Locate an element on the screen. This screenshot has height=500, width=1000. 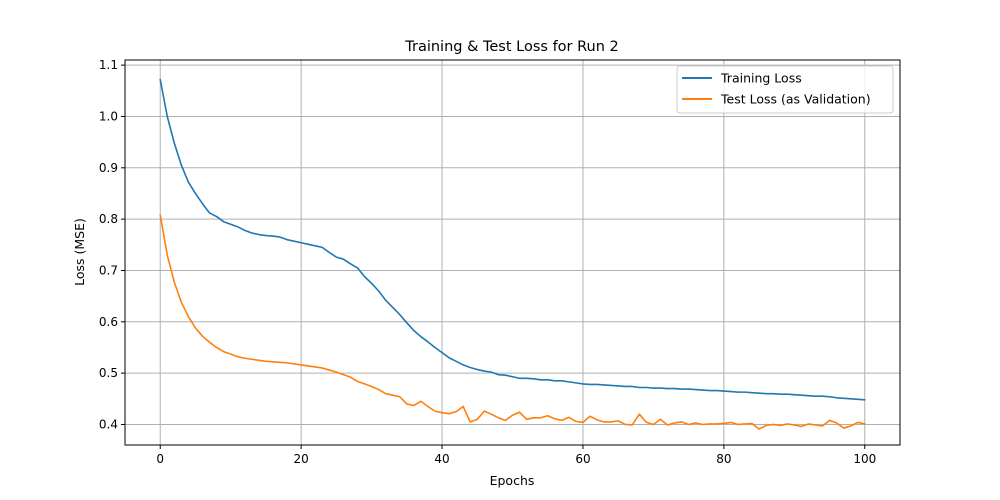
x-tick-label: 20 is located at coordinates (300, 459).